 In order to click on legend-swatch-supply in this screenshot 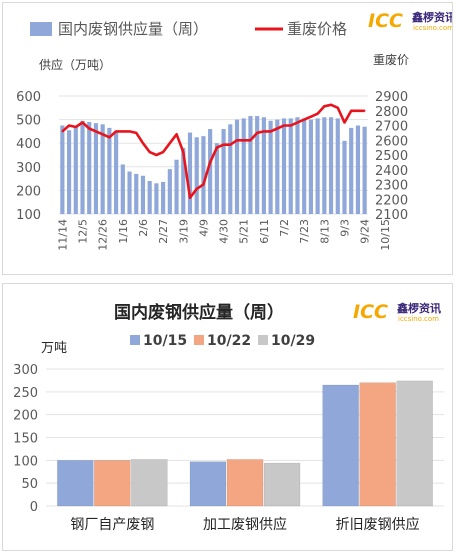, I will do `click(41, 29)`.